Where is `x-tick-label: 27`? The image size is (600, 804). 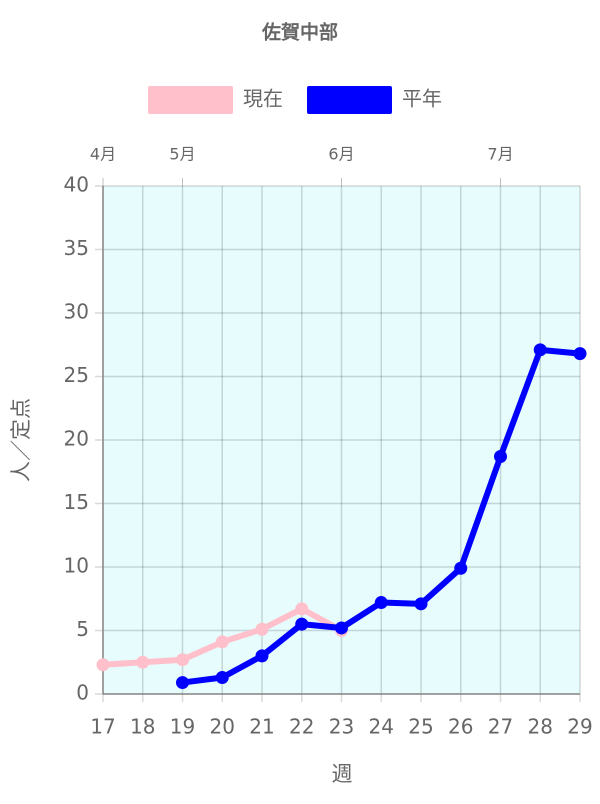
x-tick-label: 27 is located at coordinates (500, 727).